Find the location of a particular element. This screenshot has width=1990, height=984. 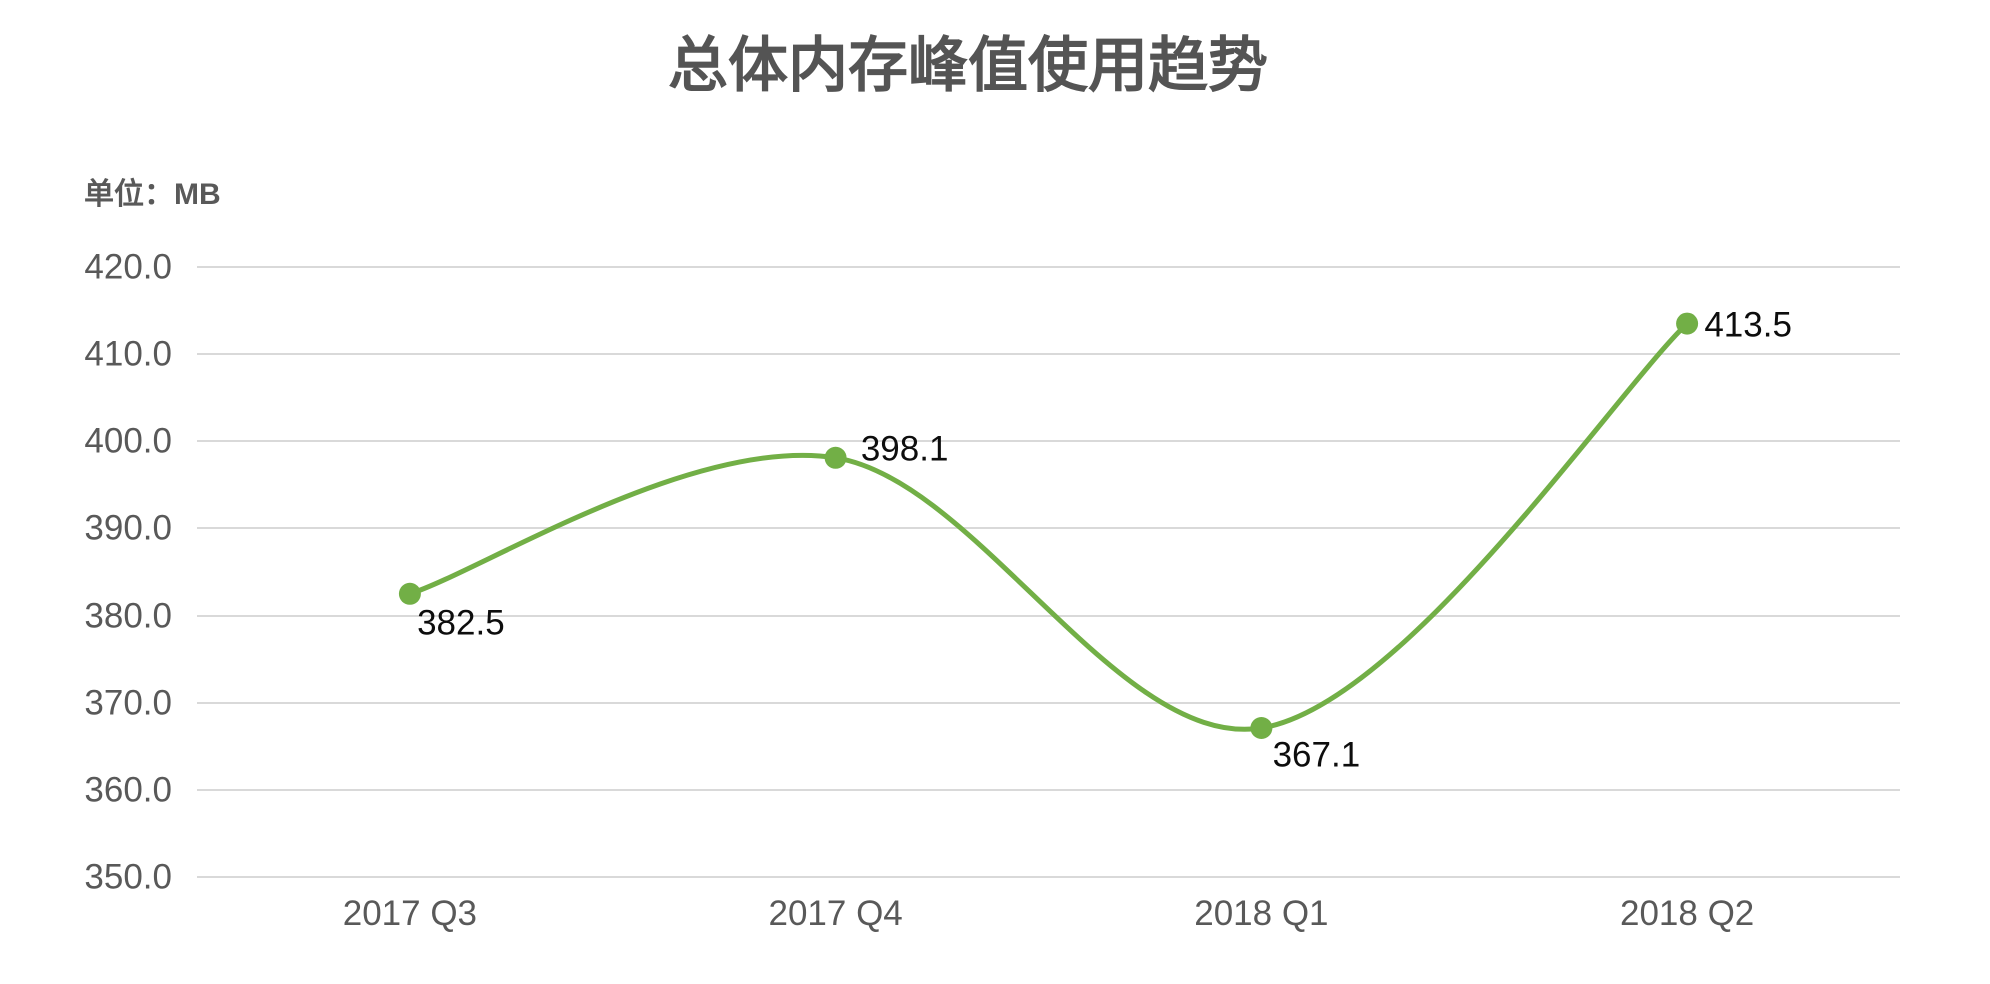

x-axis-tick-label: 2018 Q1 is located at coordinates (1261, 913).